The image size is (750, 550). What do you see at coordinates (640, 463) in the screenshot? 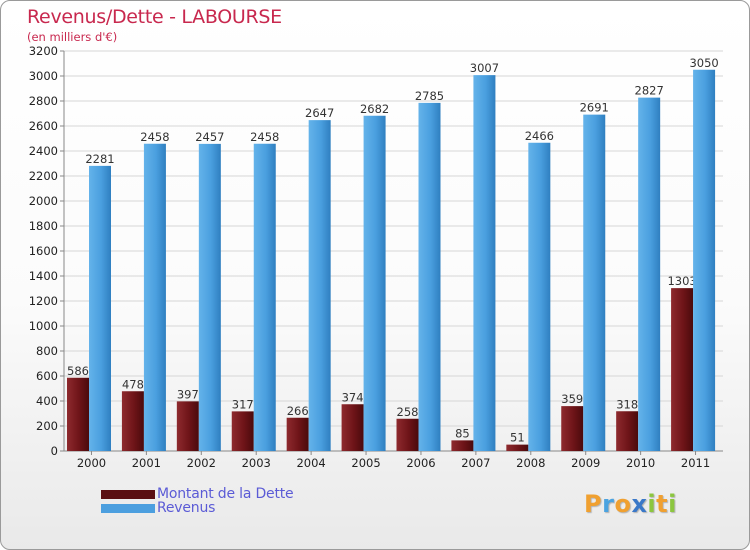
I see `x-tick-label: 2010` at bounding box center [640, 463].